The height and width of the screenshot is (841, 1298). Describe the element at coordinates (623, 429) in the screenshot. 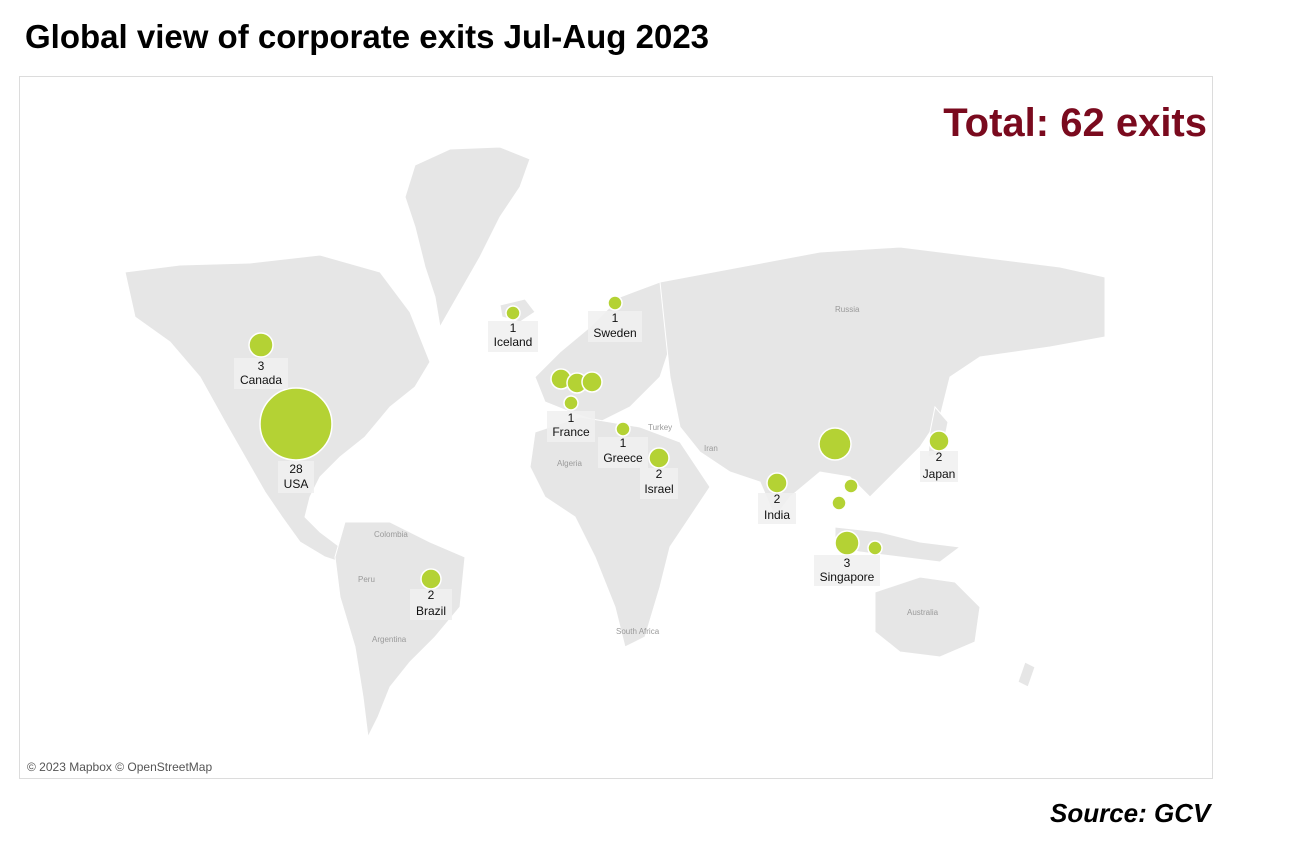

I see `bubble-greece` at that location.